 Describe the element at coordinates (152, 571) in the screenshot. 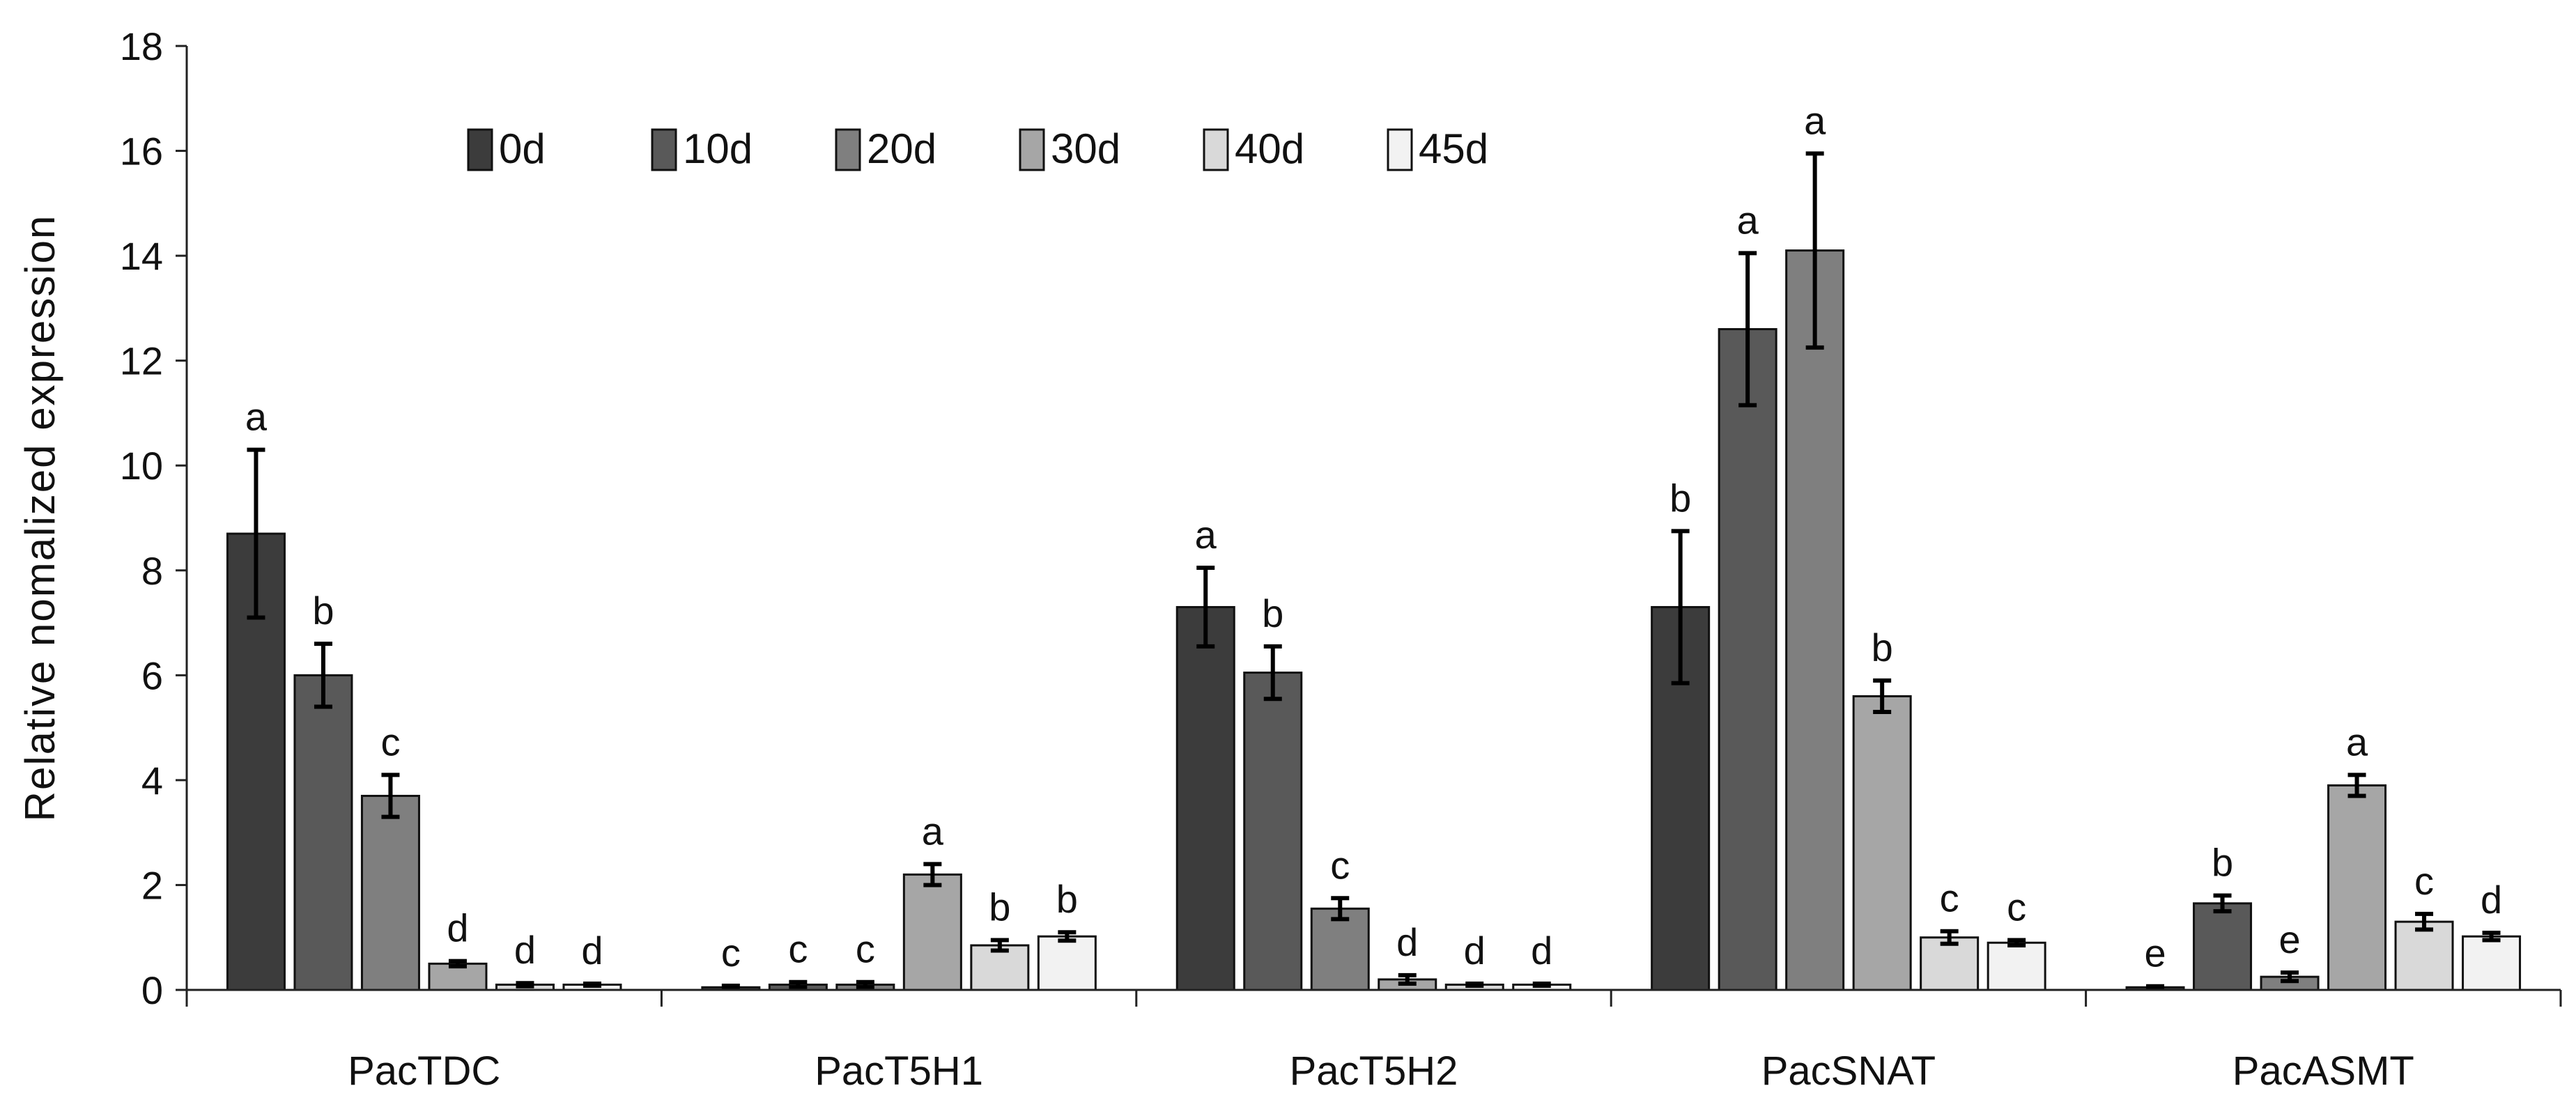

I see `y-tick-label: 8` at that location.